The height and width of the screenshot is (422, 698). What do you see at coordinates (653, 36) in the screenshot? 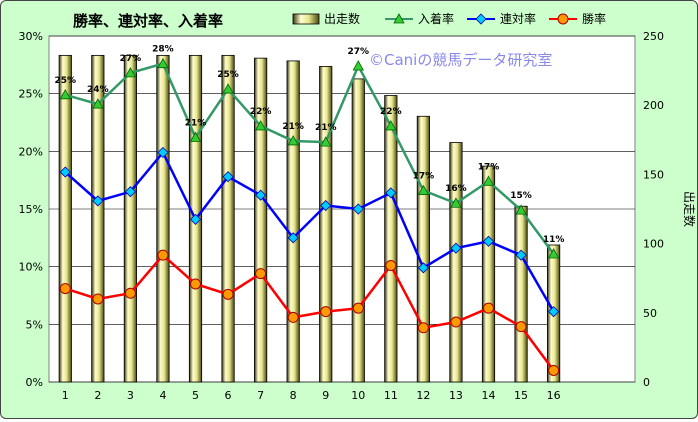
I see `y-right-tick-label: 250` at bounding box center [653, 36].